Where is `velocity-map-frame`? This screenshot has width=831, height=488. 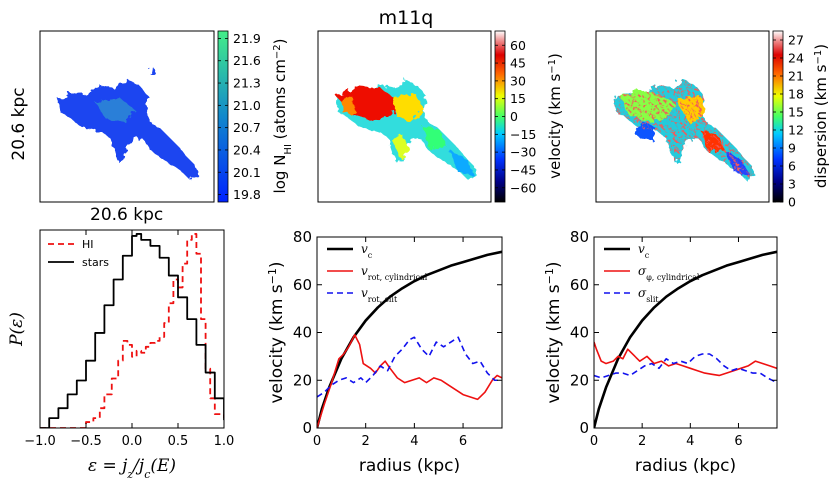 velocity-map-frame is located at coordinates (404, 116).